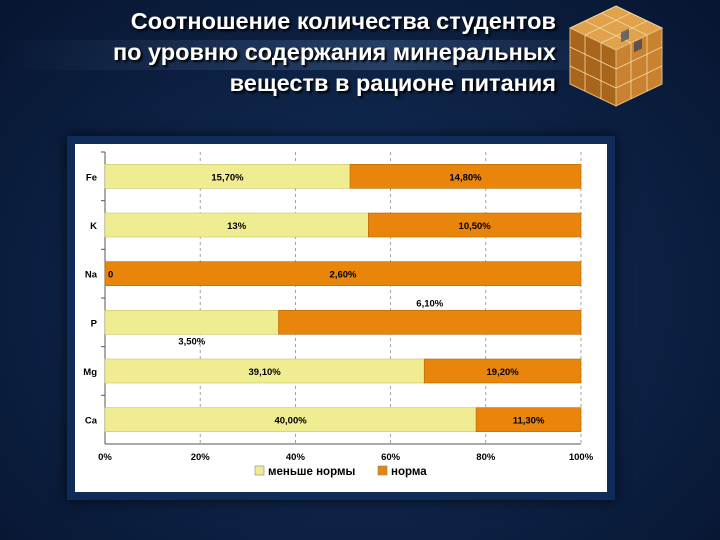 This screenshot has width=720, height=540. Describe the element at coordinates (191, 341) in the screenshot. I see `data-label-below-norm: 3,50%` at that location.